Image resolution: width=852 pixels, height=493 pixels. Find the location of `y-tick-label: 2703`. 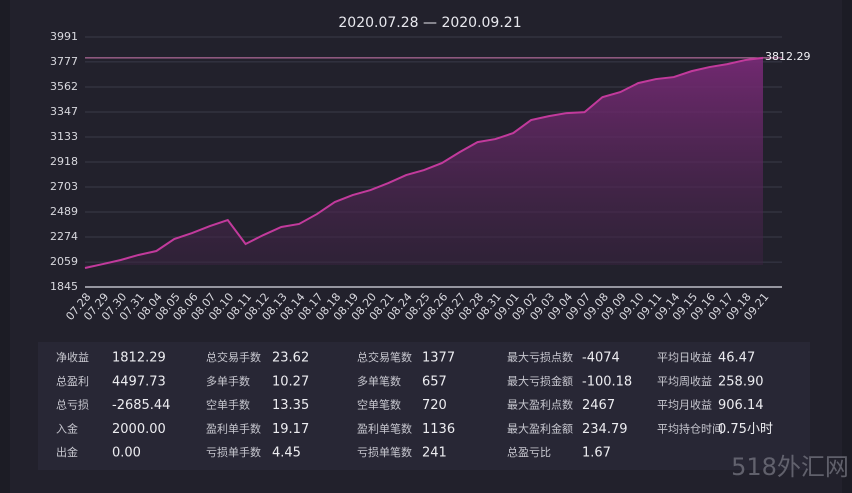

y-tick-label: 2703 is located at coordinates (64, 186).